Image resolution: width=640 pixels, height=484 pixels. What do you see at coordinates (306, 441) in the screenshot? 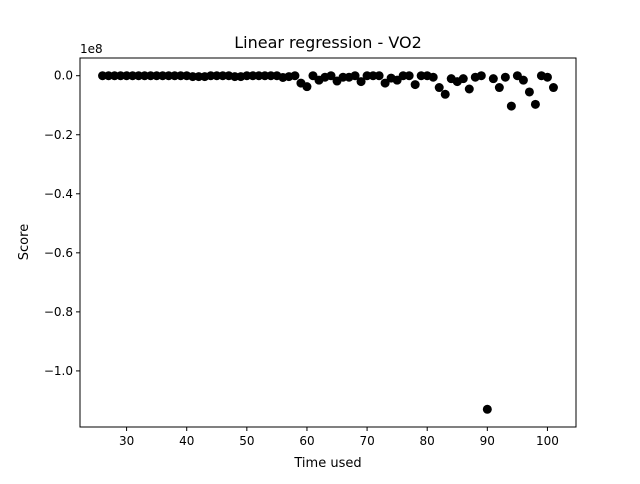
I see `x-tick-label: 60` at bounding box center [306, 441].